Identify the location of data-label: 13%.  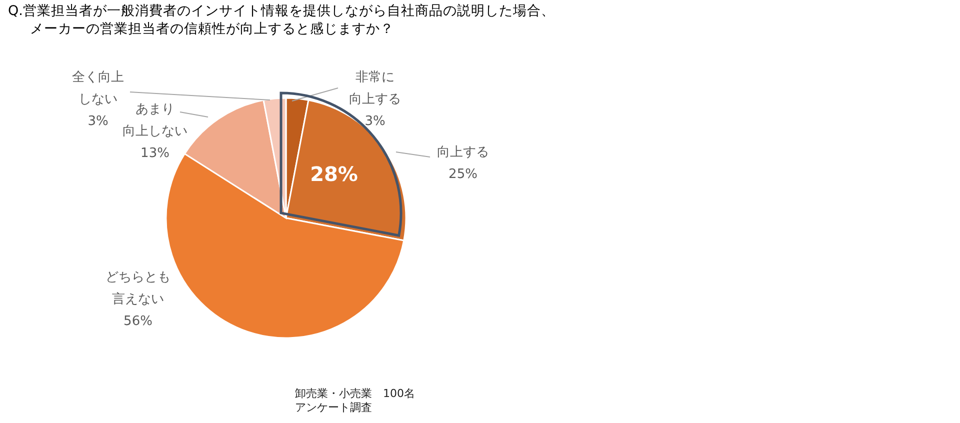
(155, 153).